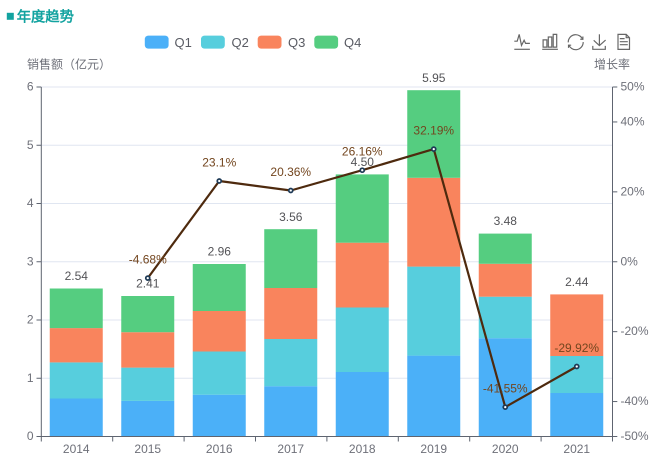 This screenshot has height=466, width=672. Describe the element at coordinates (635, 436) in the screenshot. I see `svg-text: -50%` at that location.